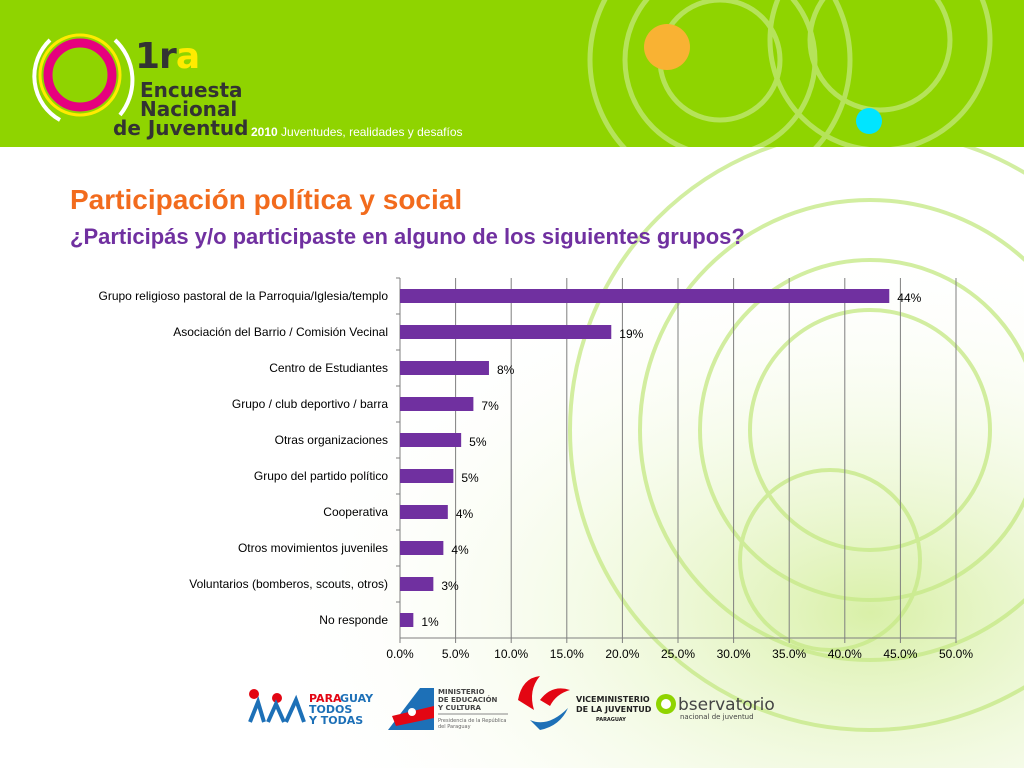 The height and width of the screenshot is (768, 1024). What do you see at coordinates (310, 404) in the screenshot?
I see `category-label: Grupo / club deportivo / barra` at bounding box center [310, 404].